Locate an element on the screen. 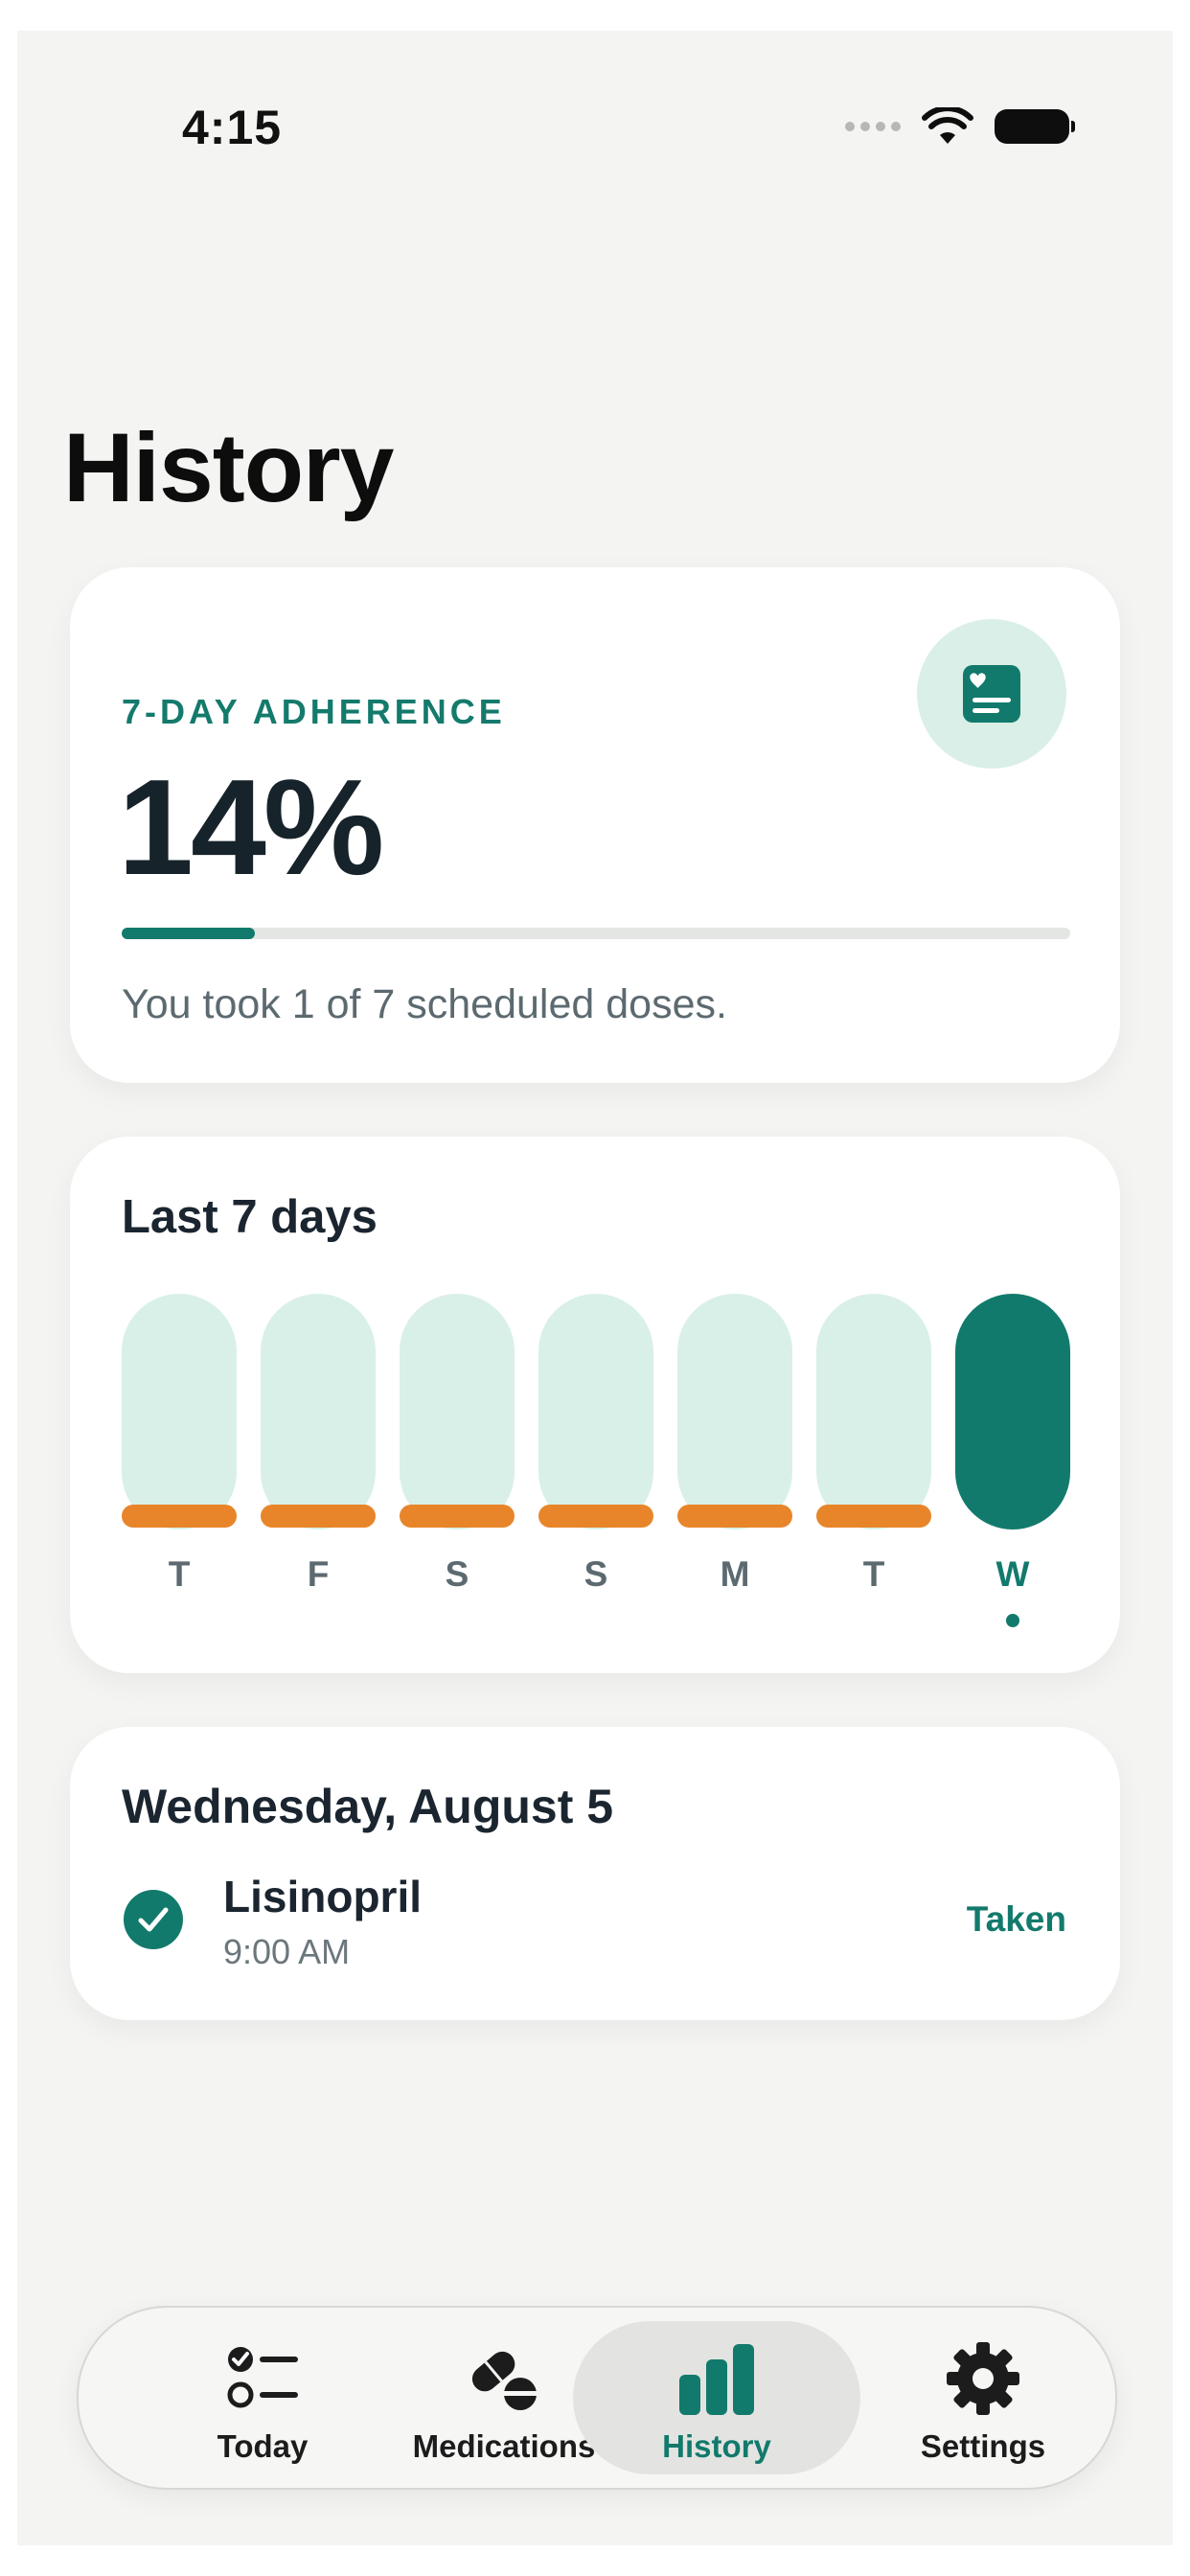 Image resolution: width=1190 pixels, height=2576 pixels. tab-history-label: History is located at coordinates (716, 2446).